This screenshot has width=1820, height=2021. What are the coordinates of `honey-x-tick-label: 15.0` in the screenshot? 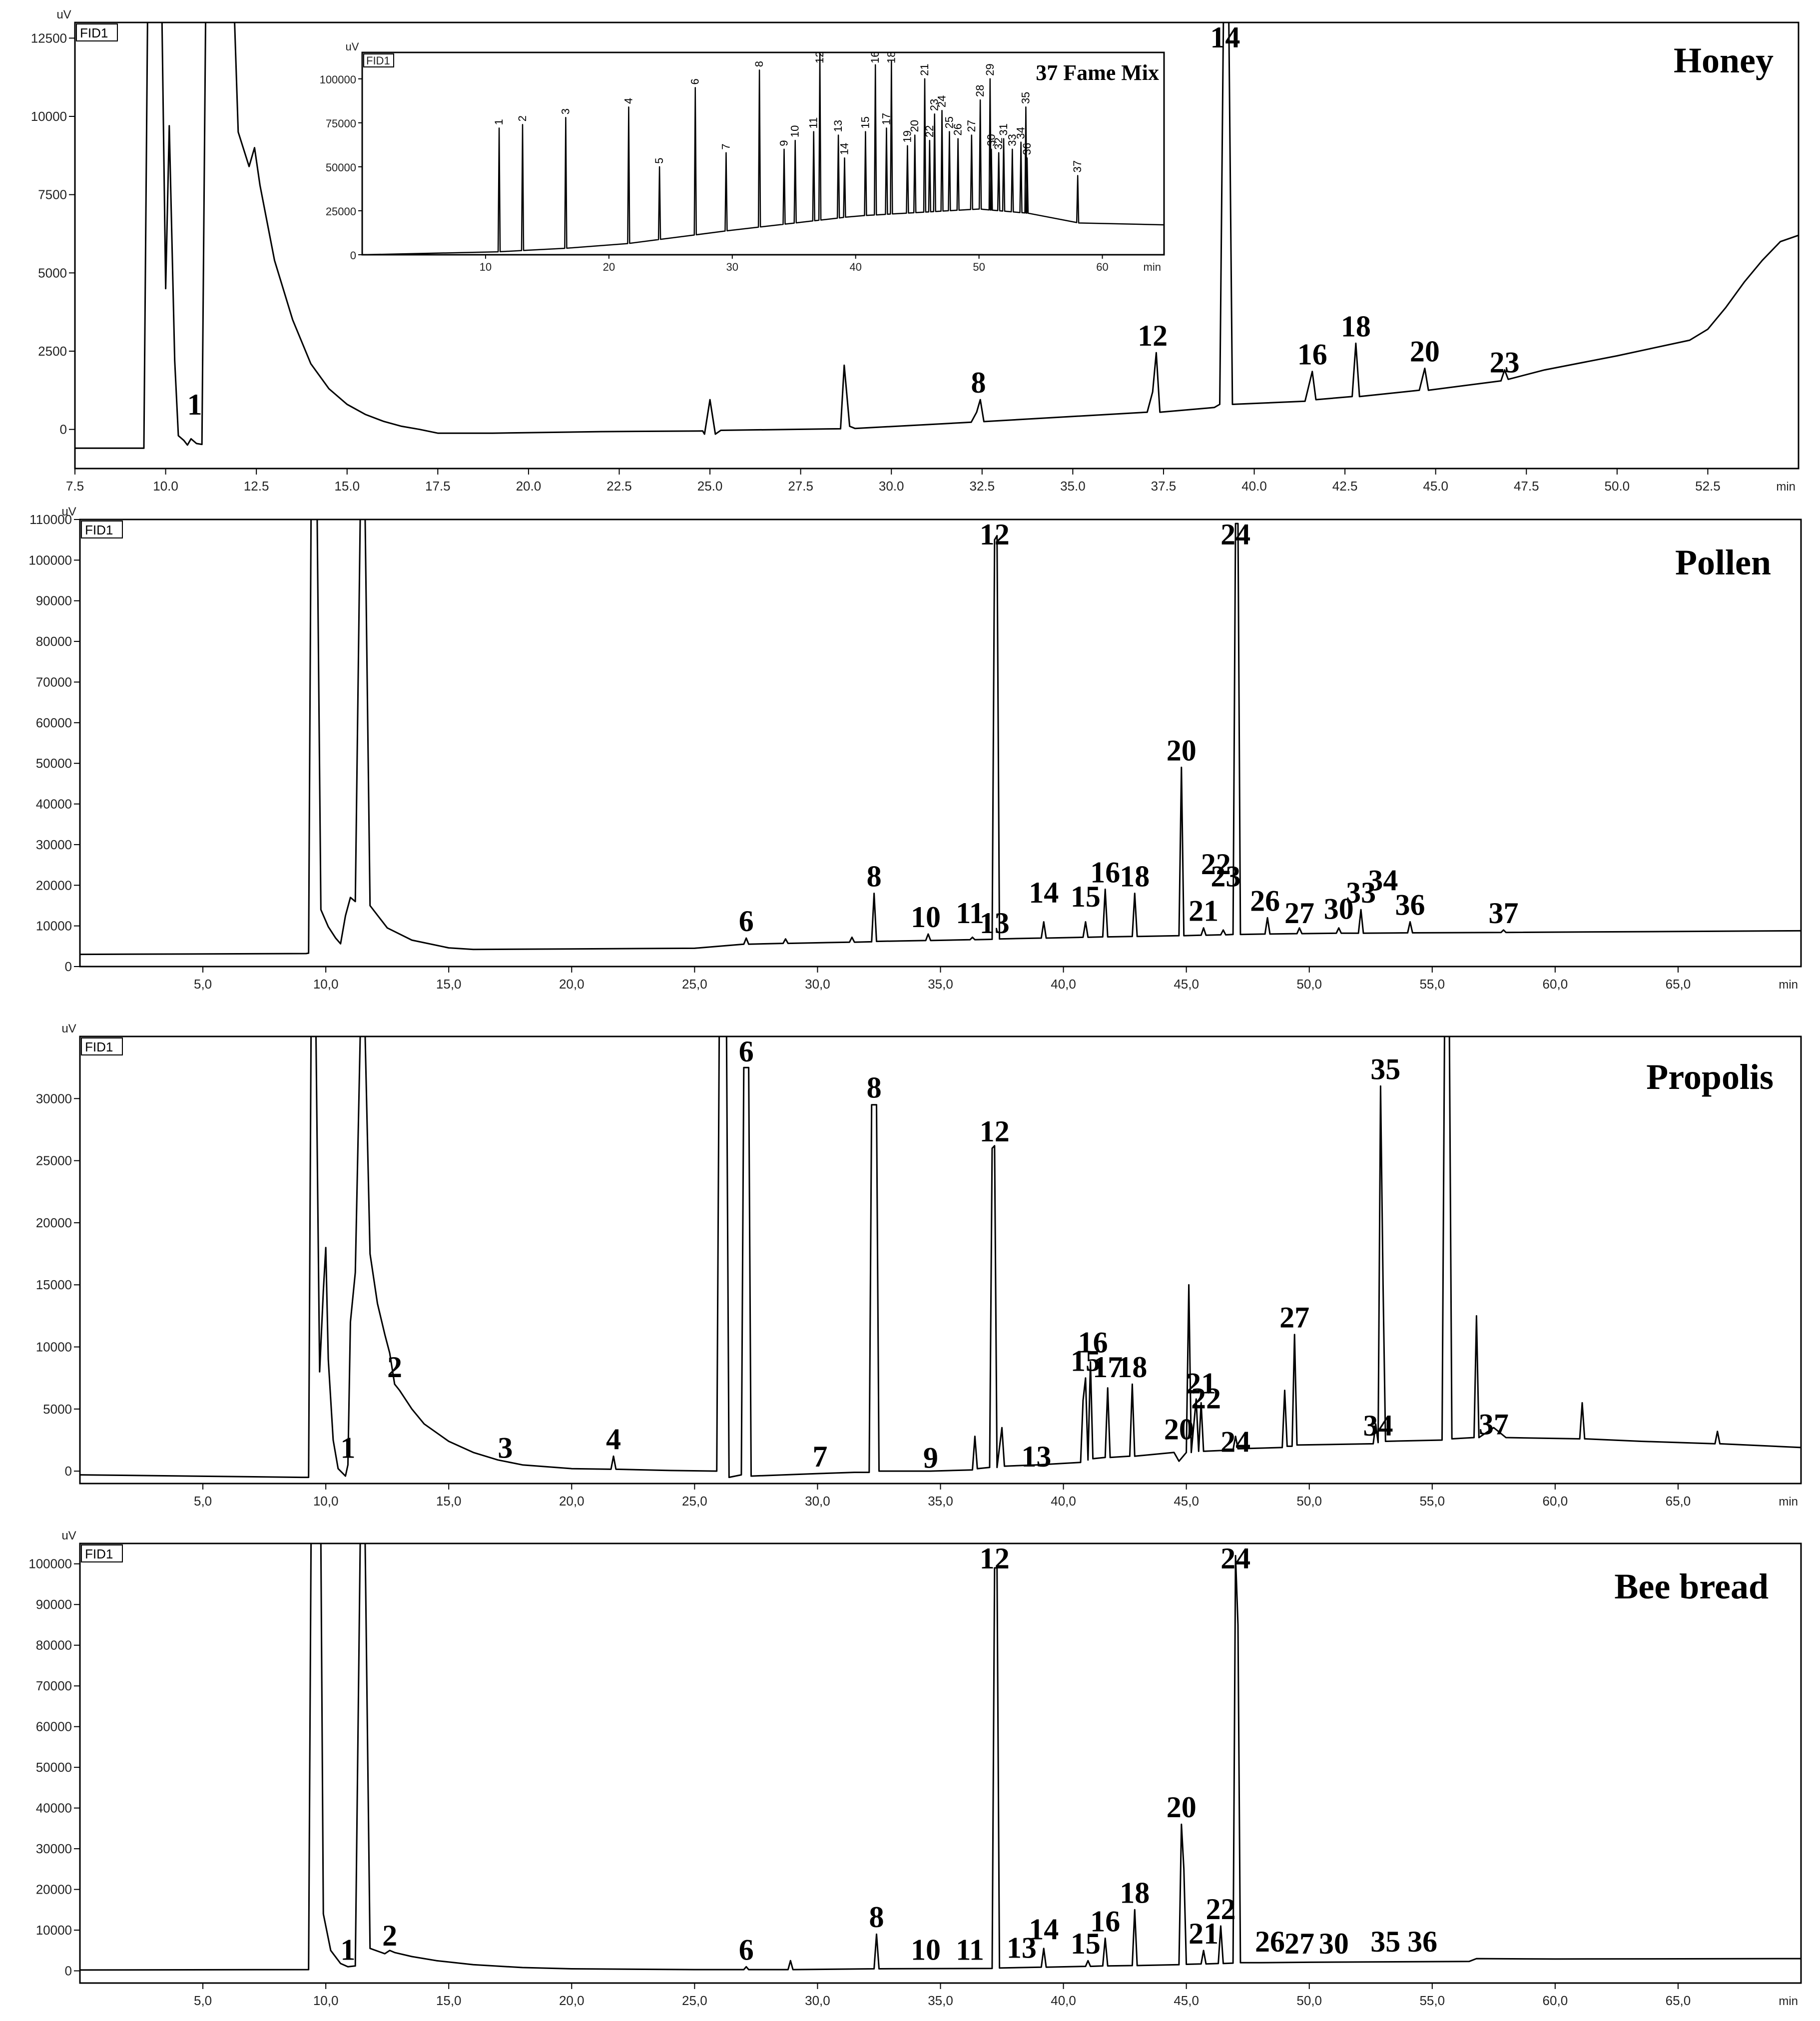 It's located at (347, 486).